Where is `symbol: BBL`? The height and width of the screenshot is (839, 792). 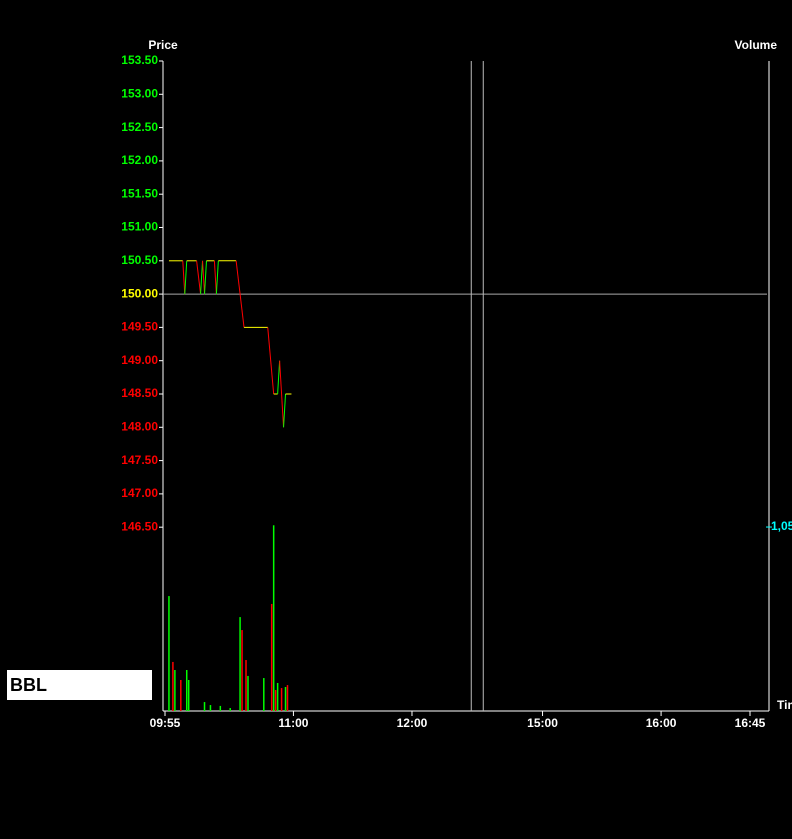
symbol: BBL is located at coordinates (28, 685).